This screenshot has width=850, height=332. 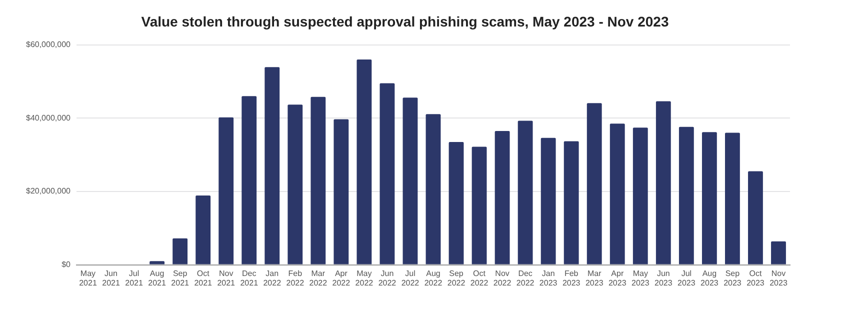 I want to click on x-tick-label: Jan 2022, so click(x=272, y=278).